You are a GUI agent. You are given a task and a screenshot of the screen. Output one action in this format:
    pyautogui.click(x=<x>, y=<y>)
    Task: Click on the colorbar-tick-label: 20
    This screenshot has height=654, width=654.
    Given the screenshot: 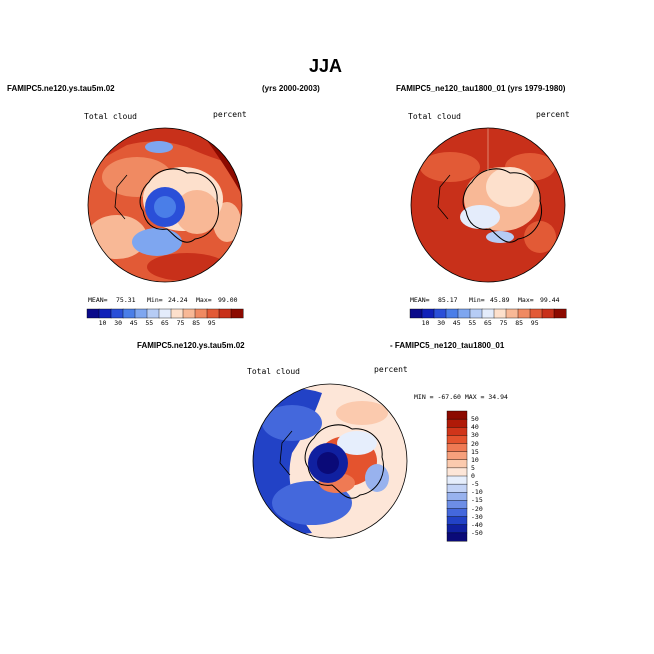 What is the action you would take?
    pyautogui.click(x=475, y=443)
    